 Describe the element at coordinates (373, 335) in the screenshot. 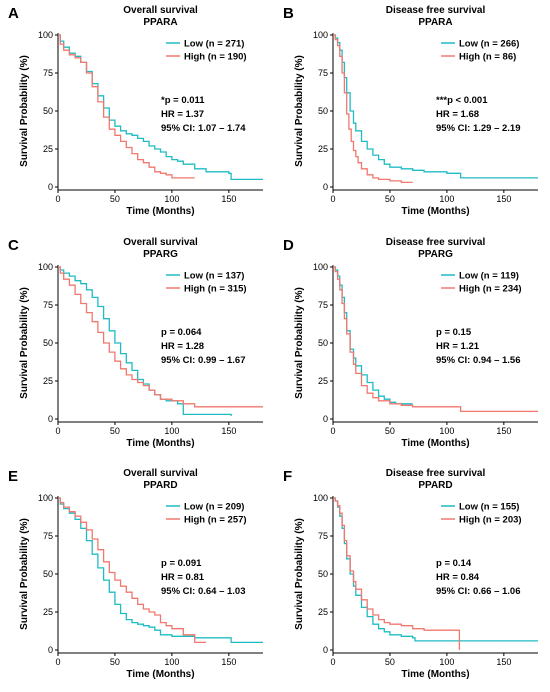

I see `series-line-low` at that location.